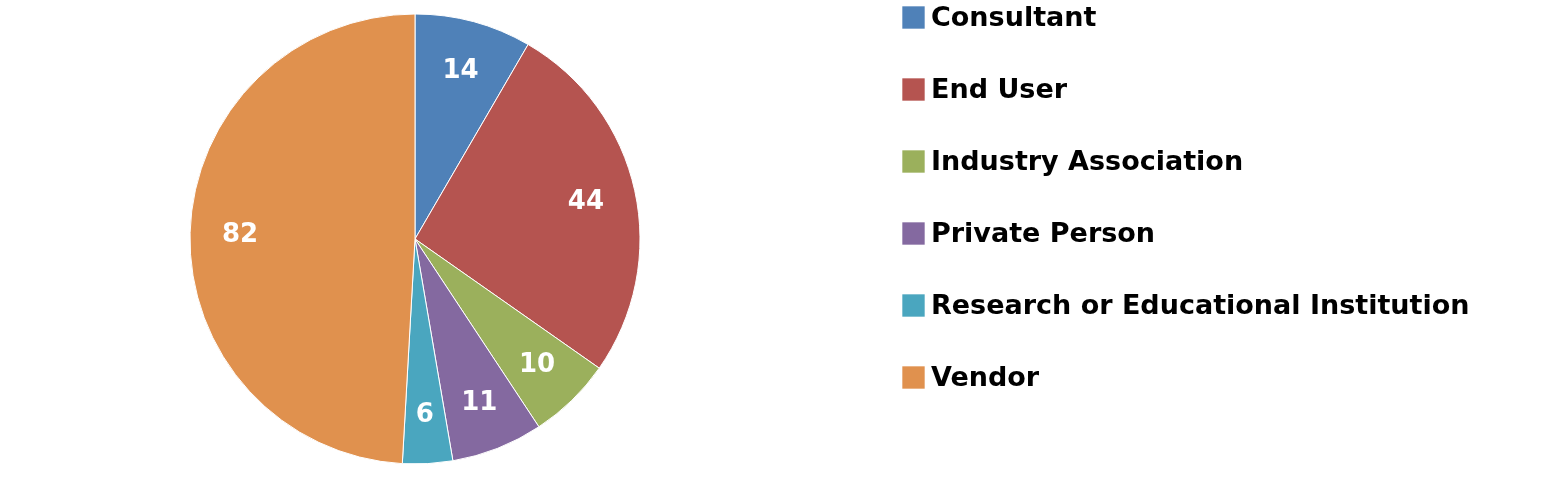  I want to click on legend-label: Industry Association, so click(1087, 160).